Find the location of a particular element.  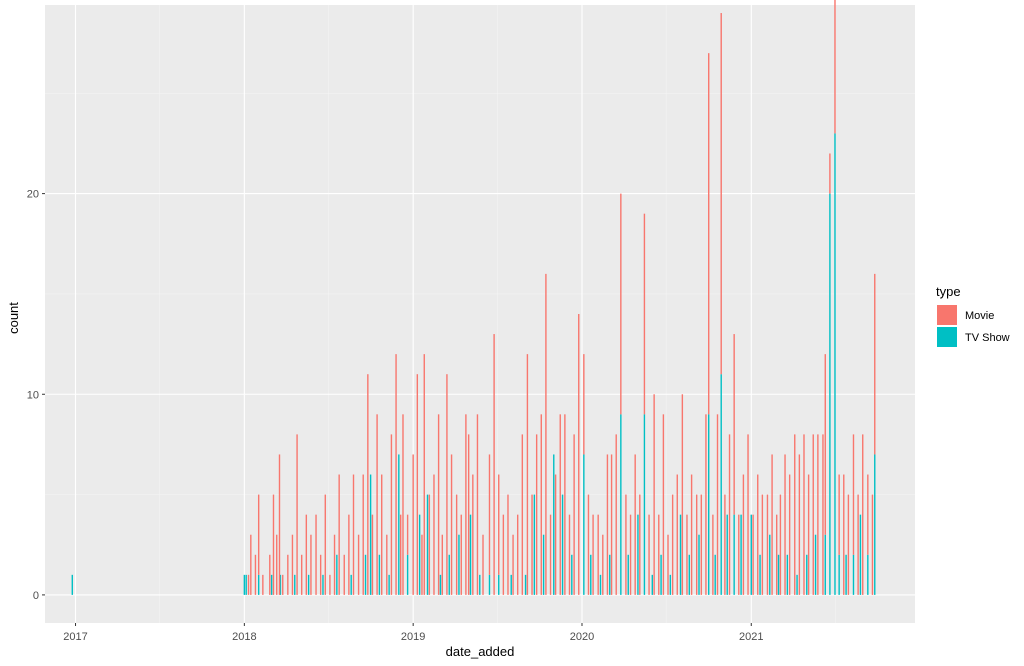

y-tick-label: 10 is located at coordinates (33, 395).